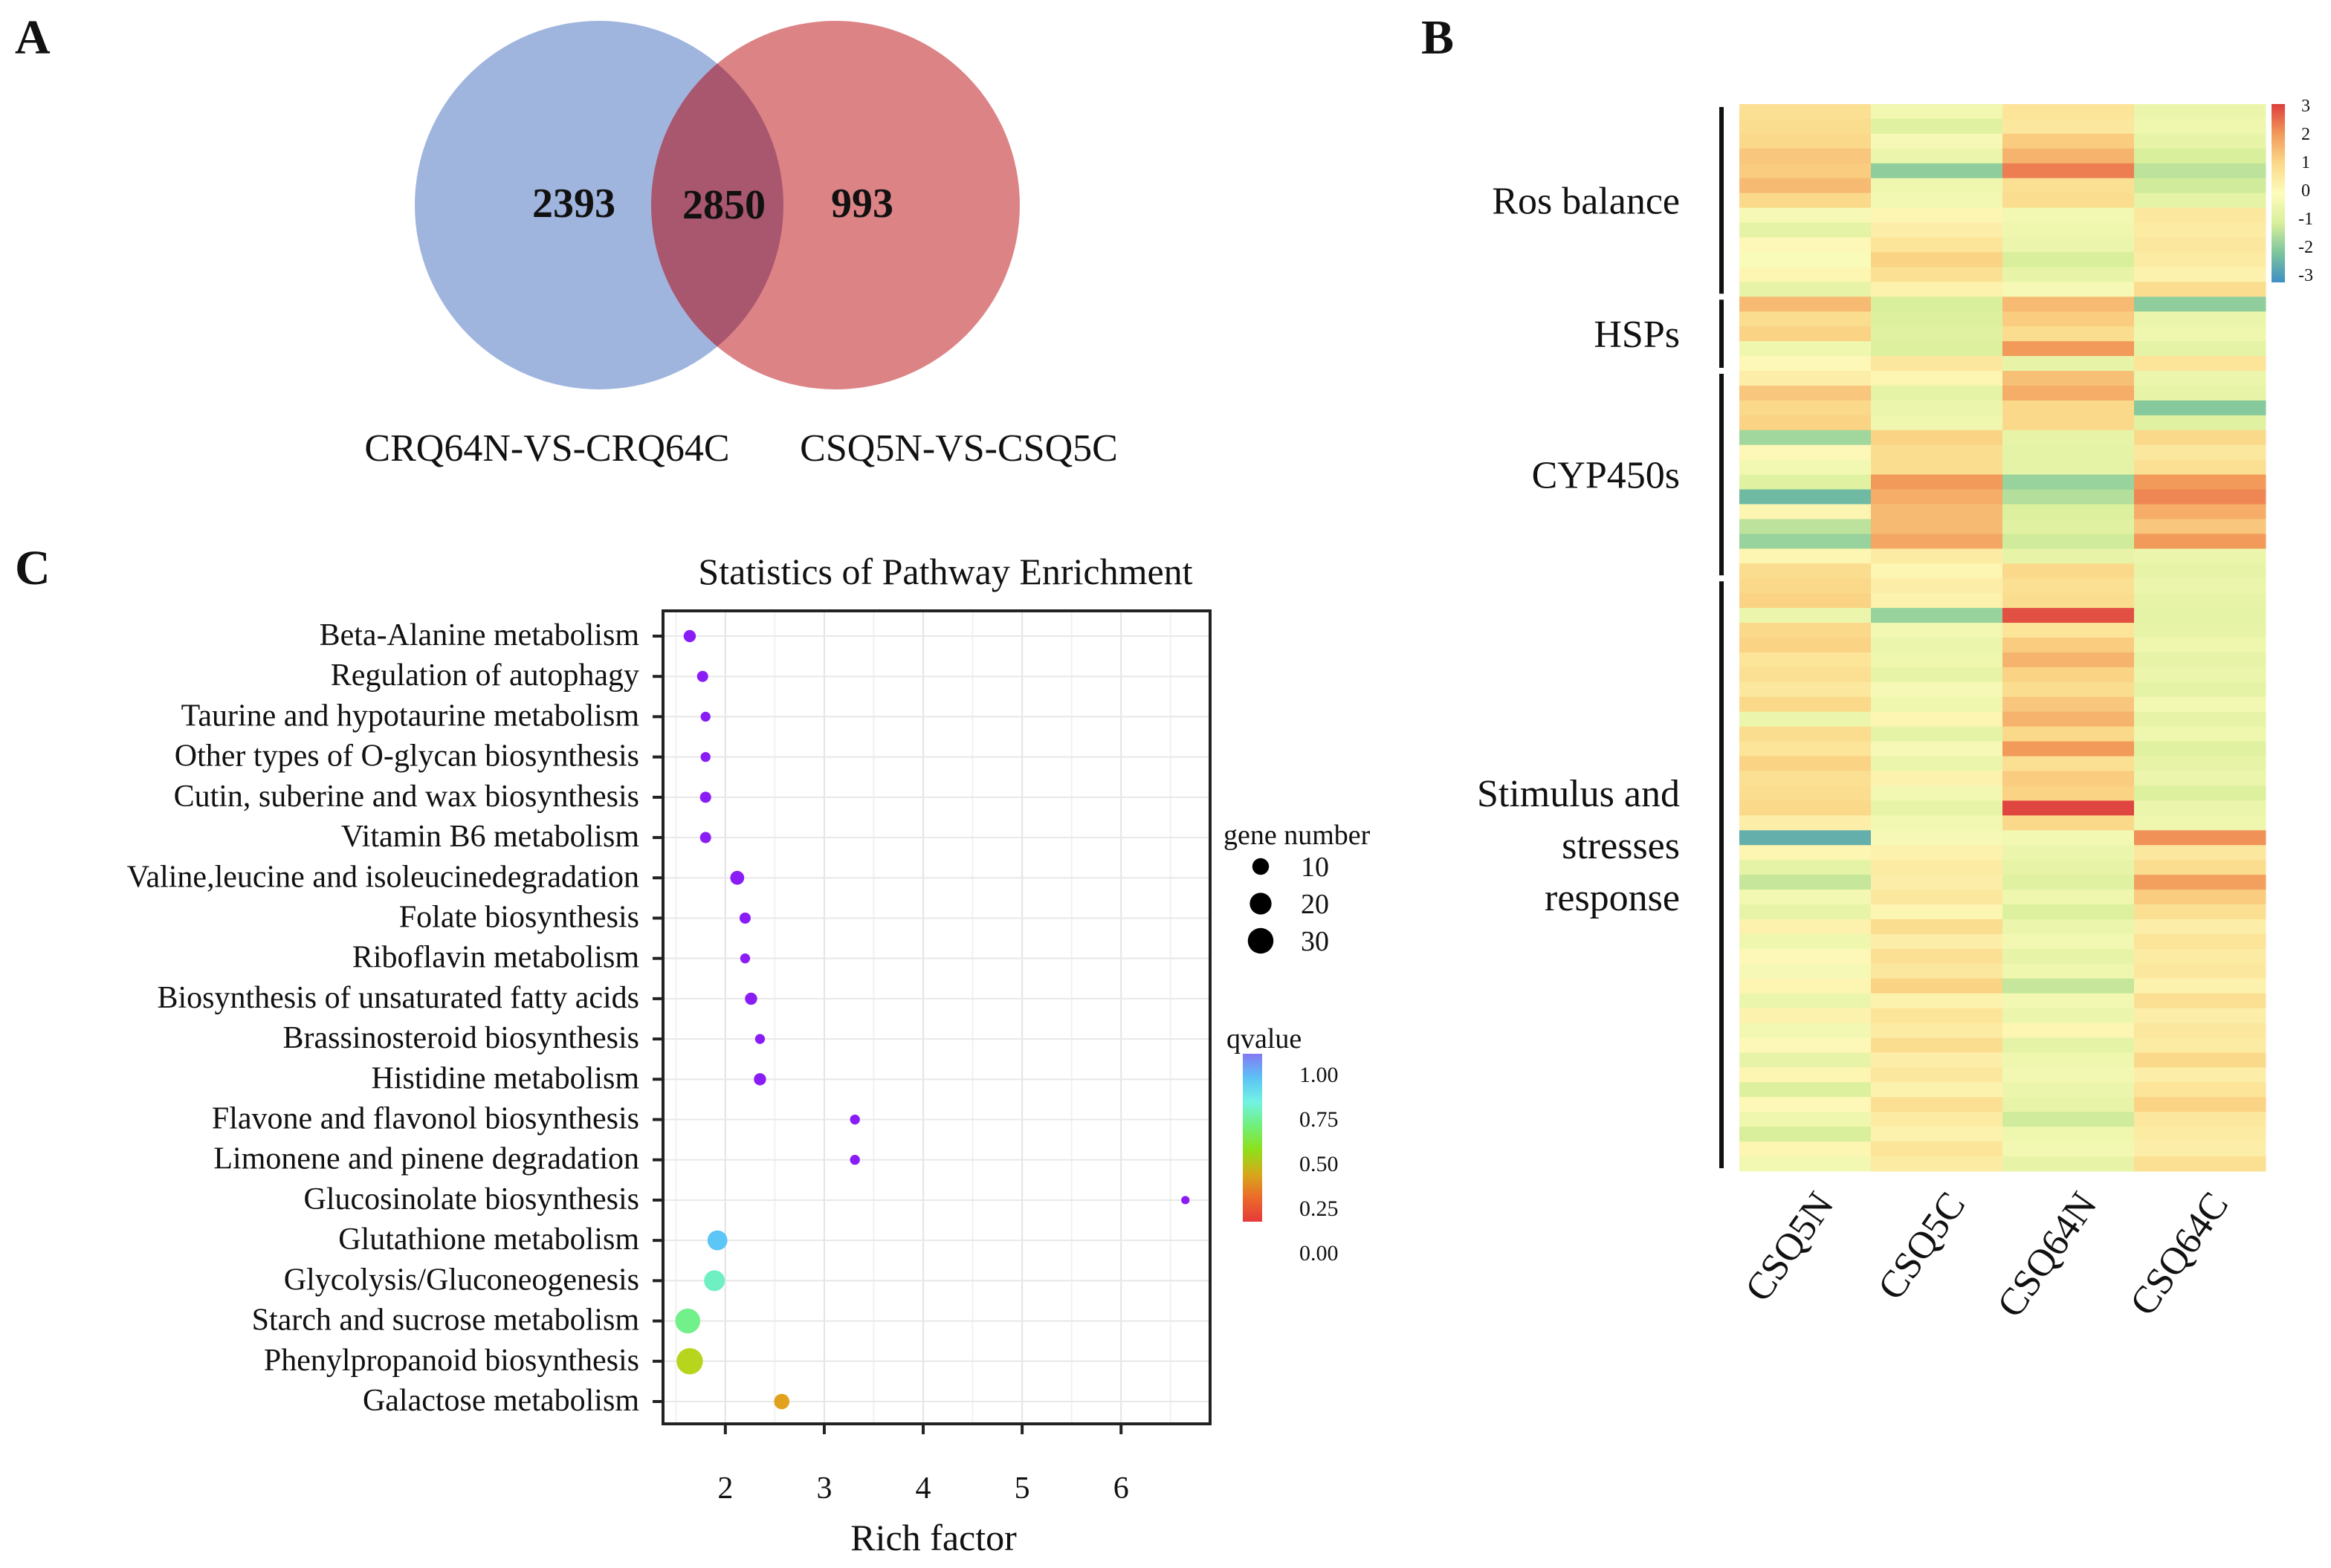 The width and height of the screenshot is (2331, 1568). What do you see at coordinates (1437, 37) in the screenshot?
I see `panel-label-b: B` at bounding box center [1437, 37].